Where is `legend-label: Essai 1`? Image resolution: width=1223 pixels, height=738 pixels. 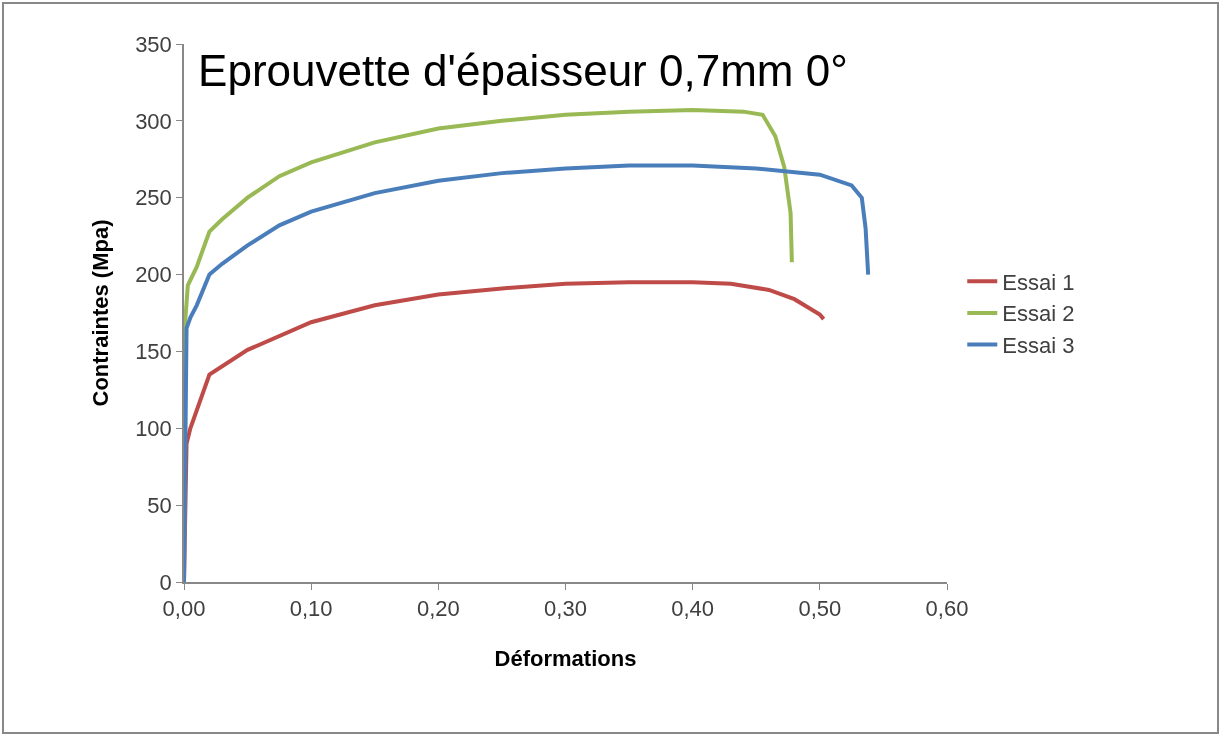
legend-label: Essai 1 is located at coordinates (1038, 282).